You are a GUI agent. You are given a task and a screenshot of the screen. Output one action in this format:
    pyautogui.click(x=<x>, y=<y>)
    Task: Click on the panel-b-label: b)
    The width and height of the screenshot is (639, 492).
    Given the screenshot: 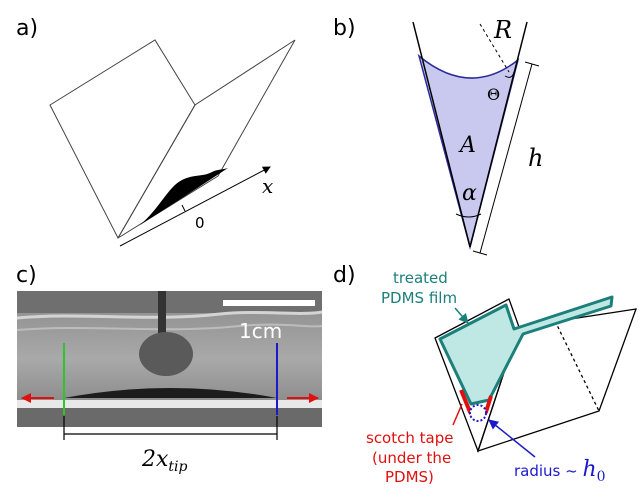 What is the action you would take?
    pyautogui.click(x=344, y=28)
    